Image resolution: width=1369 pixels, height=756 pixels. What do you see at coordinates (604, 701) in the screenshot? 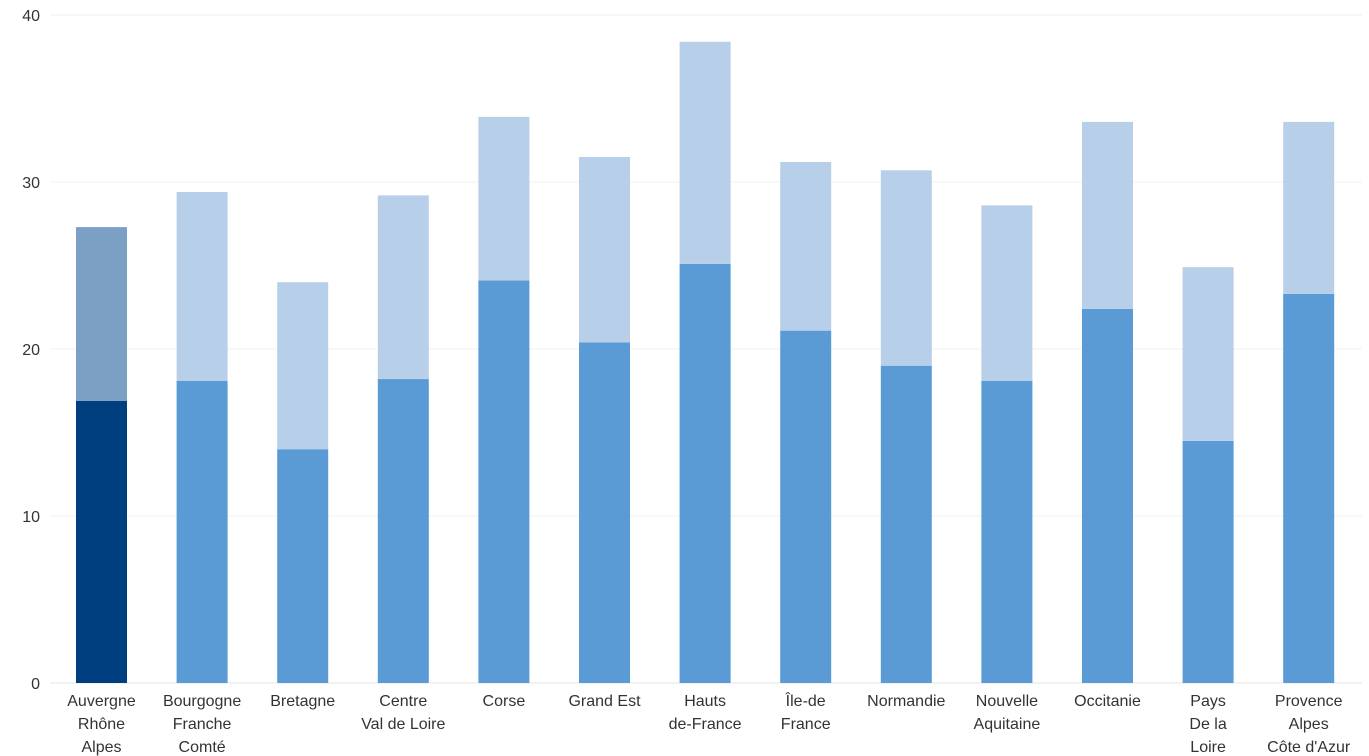
I see `x-category-label: Grand Est` at bounding box center [604, 701].